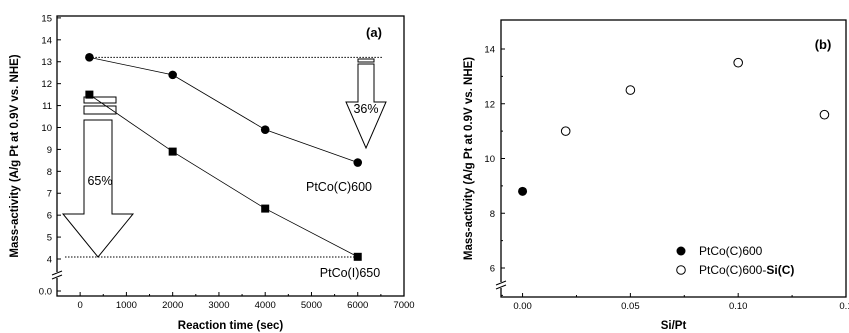 The height and width of the screenshot is (333, 849). I want to click on y-tick-label: 5, so click(49, 238).